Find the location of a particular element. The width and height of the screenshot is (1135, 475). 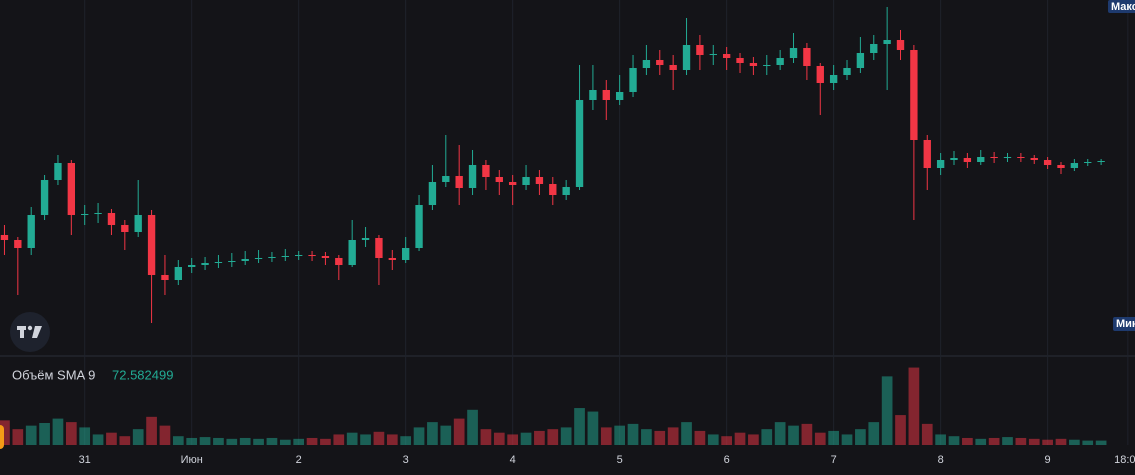

x-tick-label: 5 is located at coordinates (620, 460).